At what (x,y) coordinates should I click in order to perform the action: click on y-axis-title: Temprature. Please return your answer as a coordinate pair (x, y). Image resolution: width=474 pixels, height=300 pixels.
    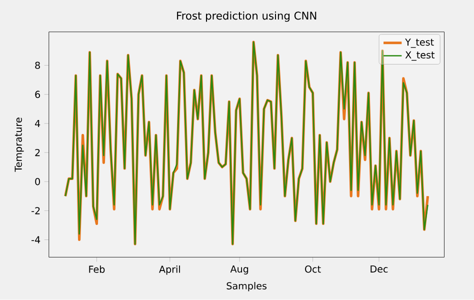
    Looking at the image, I should click on (19, 145).